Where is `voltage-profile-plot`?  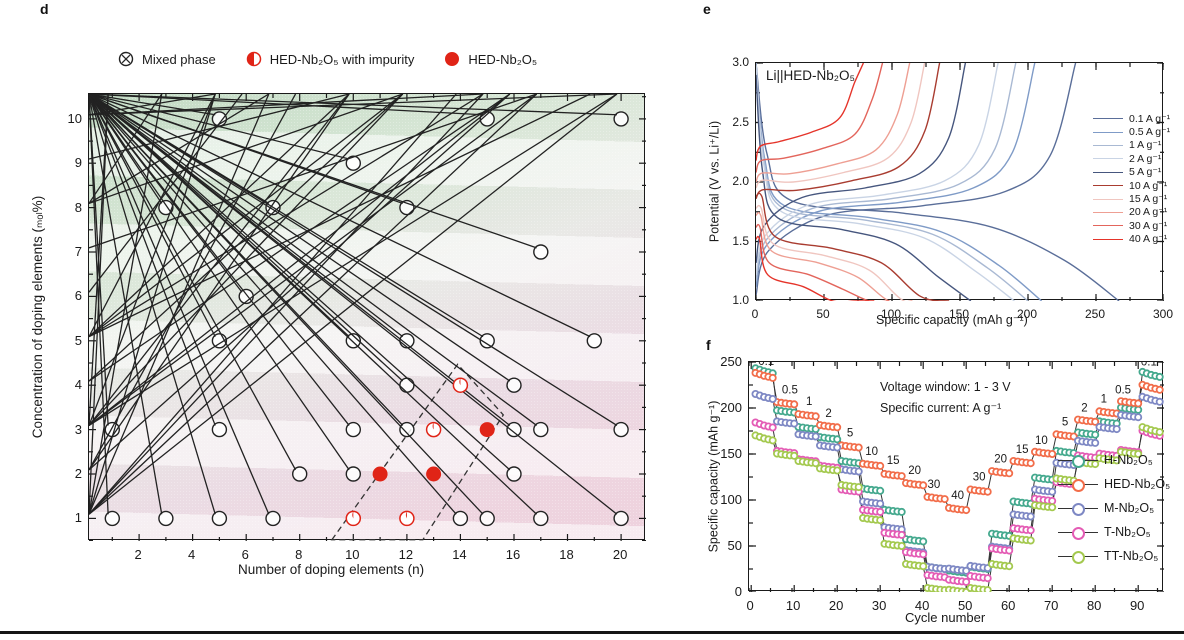 voltage-profile-plot is located at coordinates (959, 181).